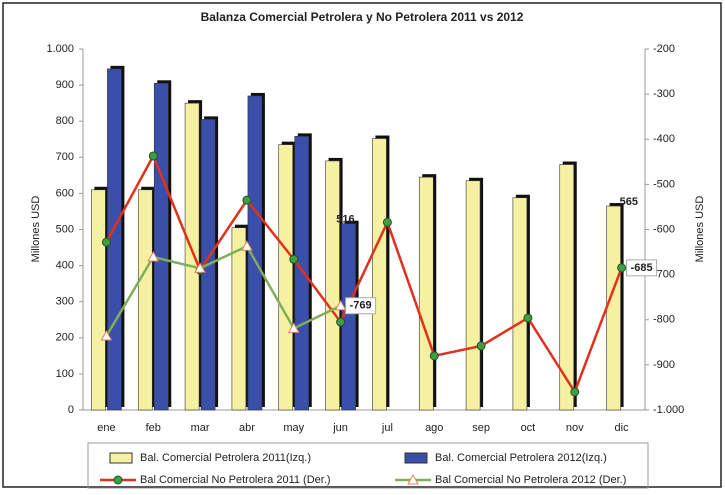 The height and width of the screenshot is (495, 725). What do you see at coordinates (664, 49) in the screenshot?
I see `y2-tick-label: -200` at bounding box center [664, 49].